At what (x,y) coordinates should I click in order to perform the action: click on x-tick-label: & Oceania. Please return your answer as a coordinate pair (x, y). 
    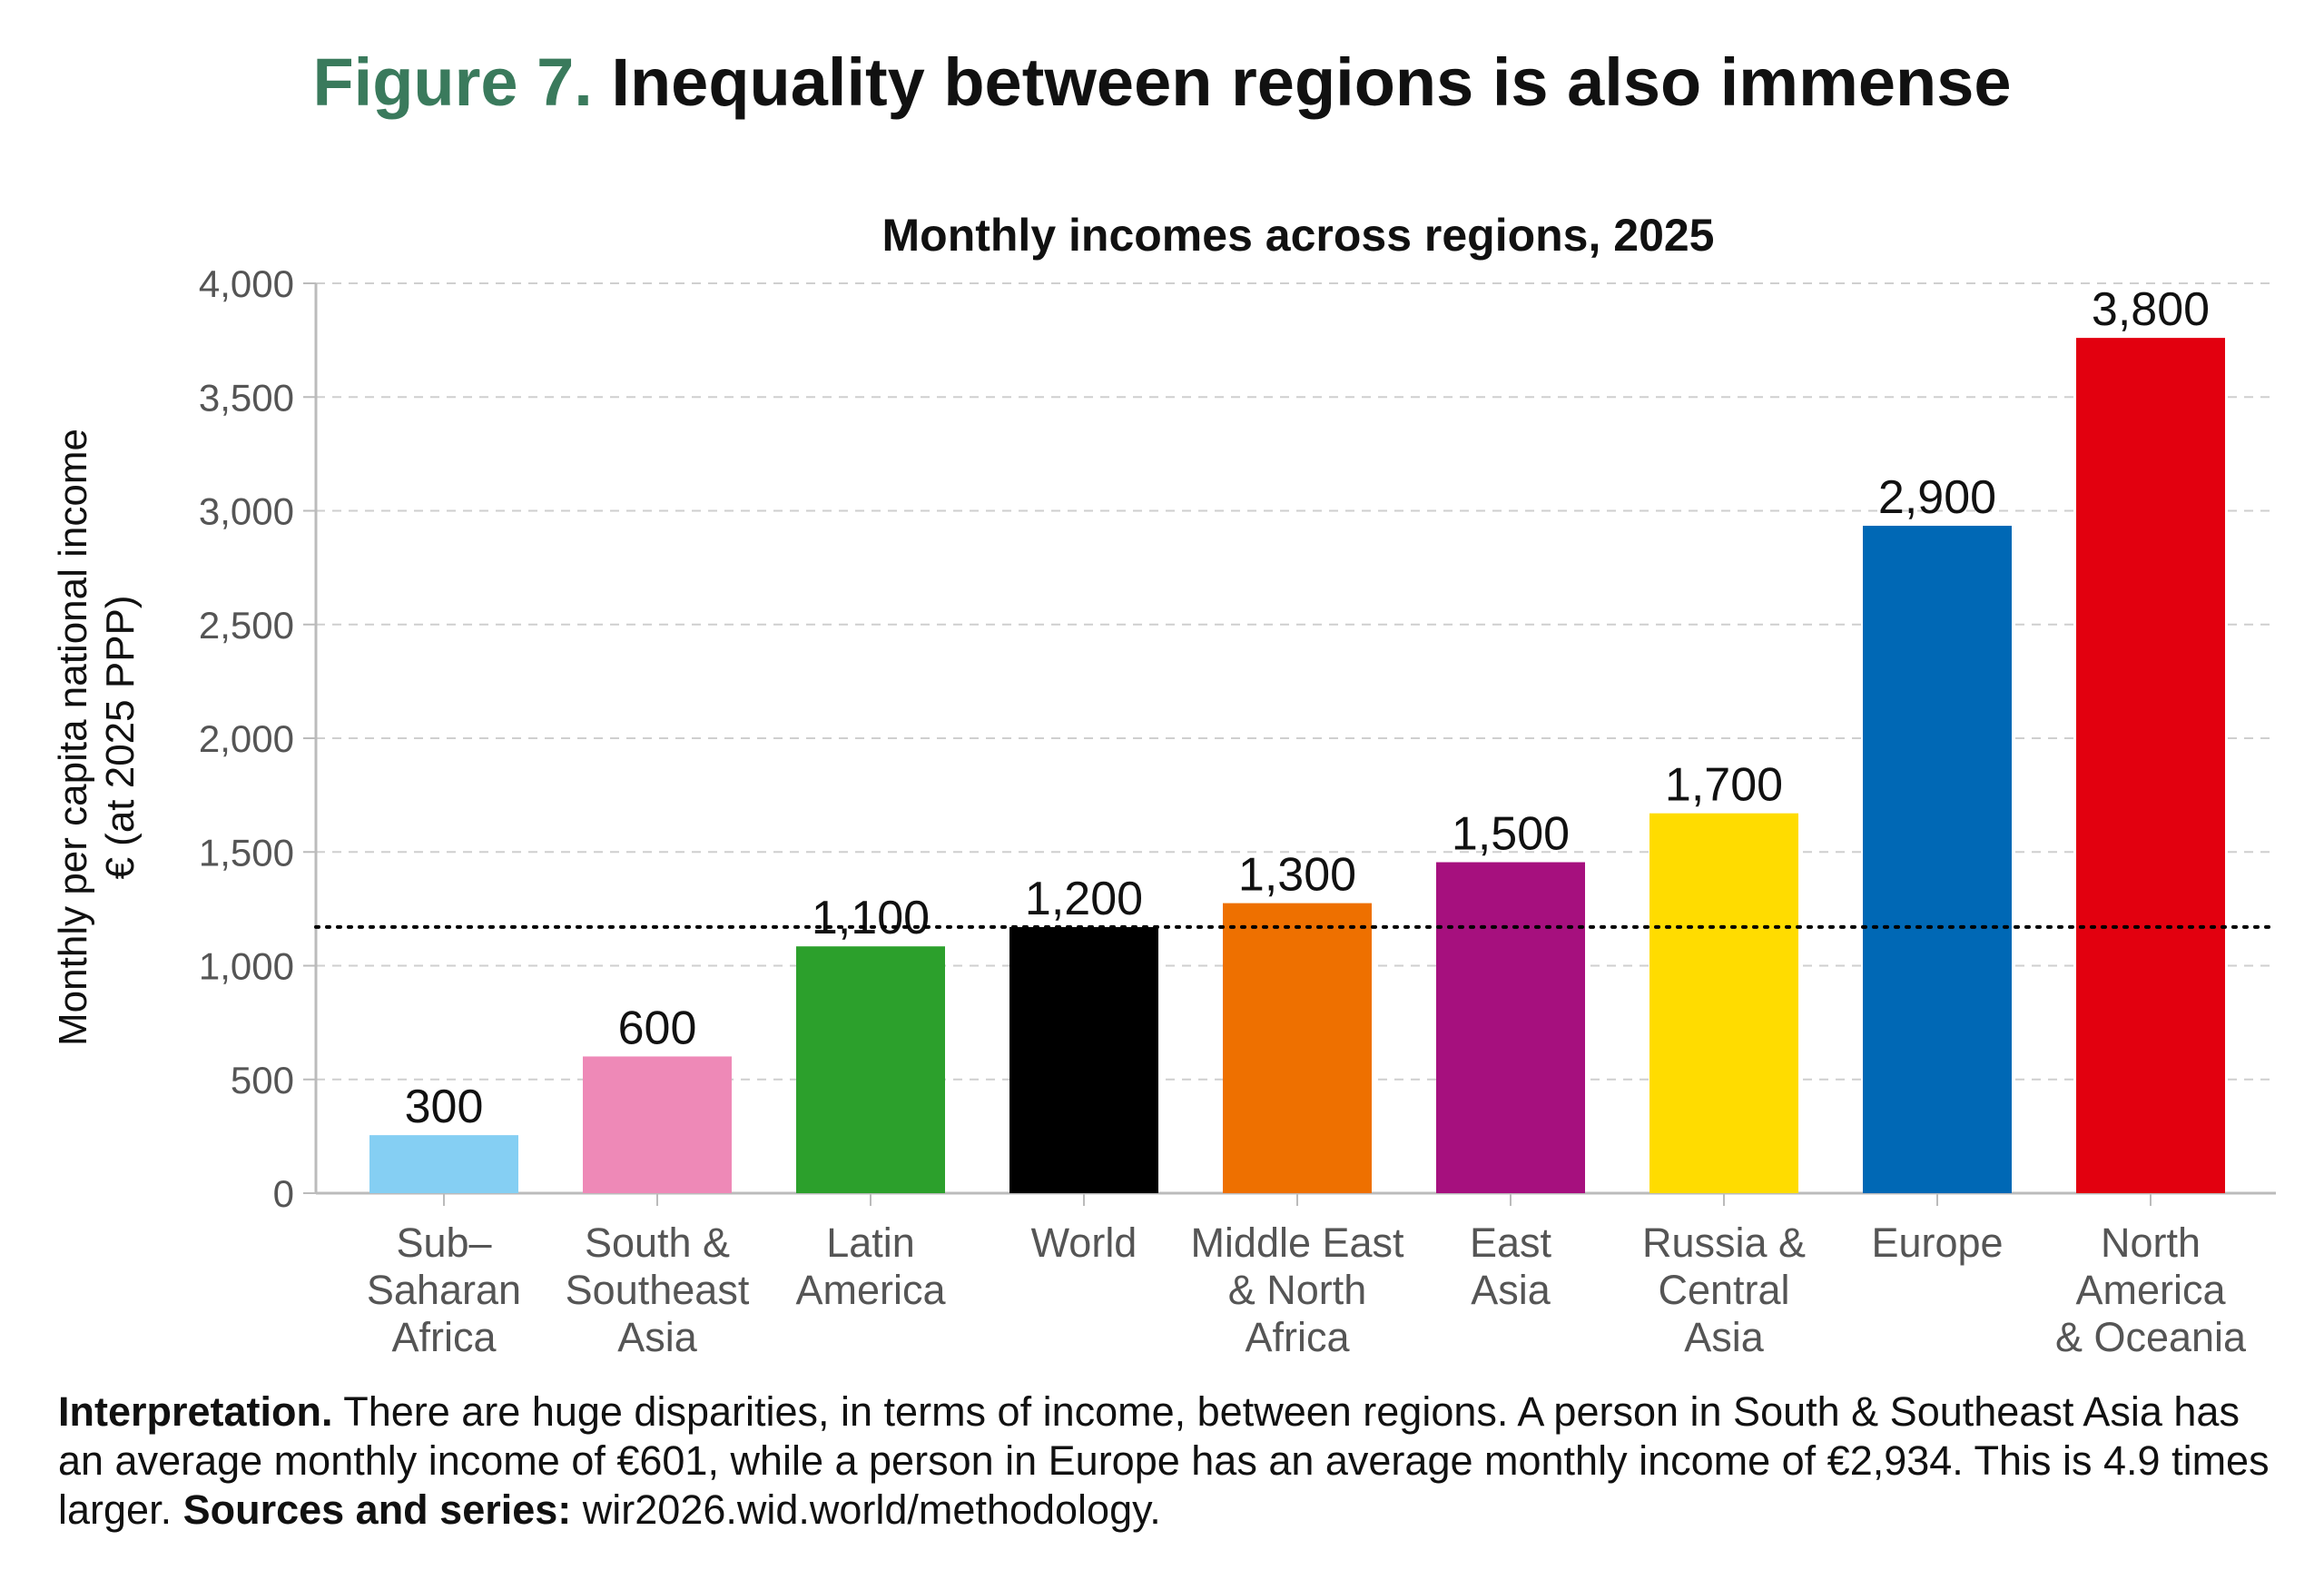
    Looking at the image, I should click on (2151, 1337).